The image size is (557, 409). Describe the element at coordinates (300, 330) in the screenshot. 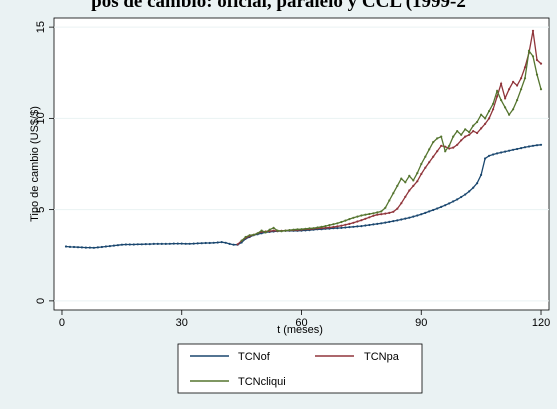

I see `x-axis-label: t (meses)` at that location.